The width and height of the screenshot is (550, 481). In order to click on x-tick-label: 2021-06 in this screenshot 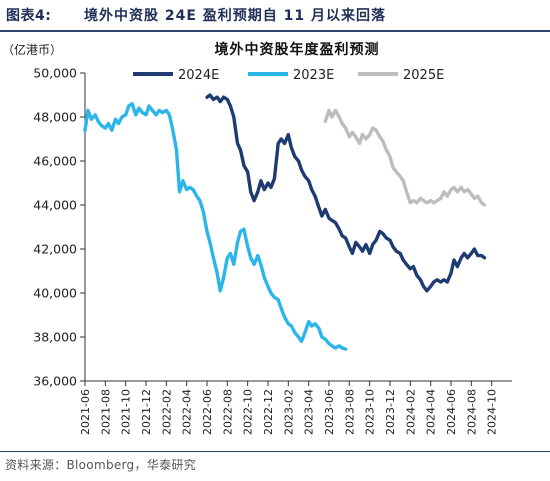, I will do `click(85, 412)`.